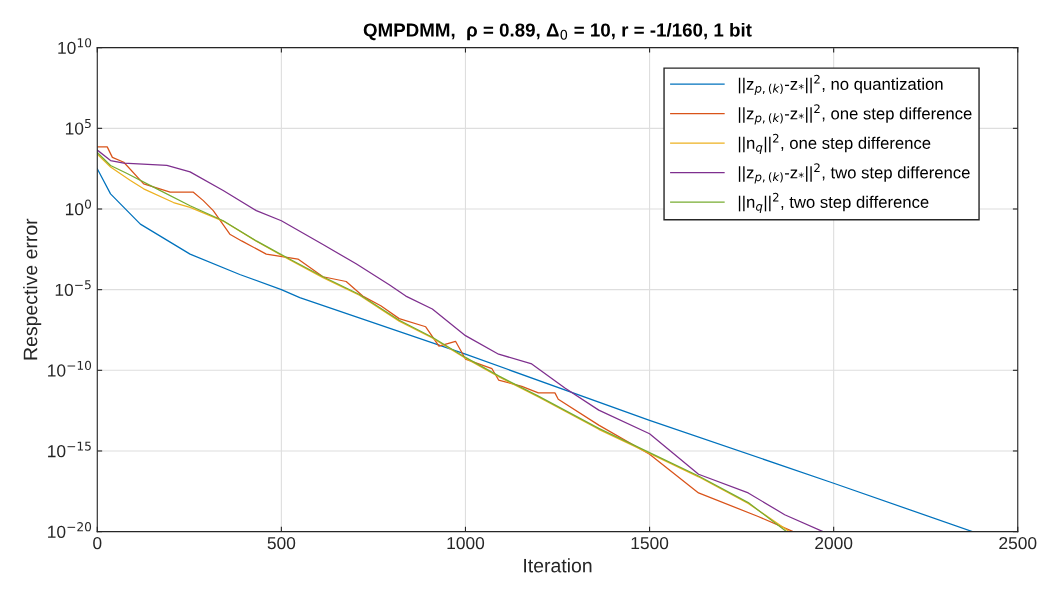 The height and width of the screenshot is (596, 1046). Describe the element at coordinates (833, 202) in the screenshot. I see `legend-label: ||n$_{q}$||$^{2}$, two step difference` at that location.